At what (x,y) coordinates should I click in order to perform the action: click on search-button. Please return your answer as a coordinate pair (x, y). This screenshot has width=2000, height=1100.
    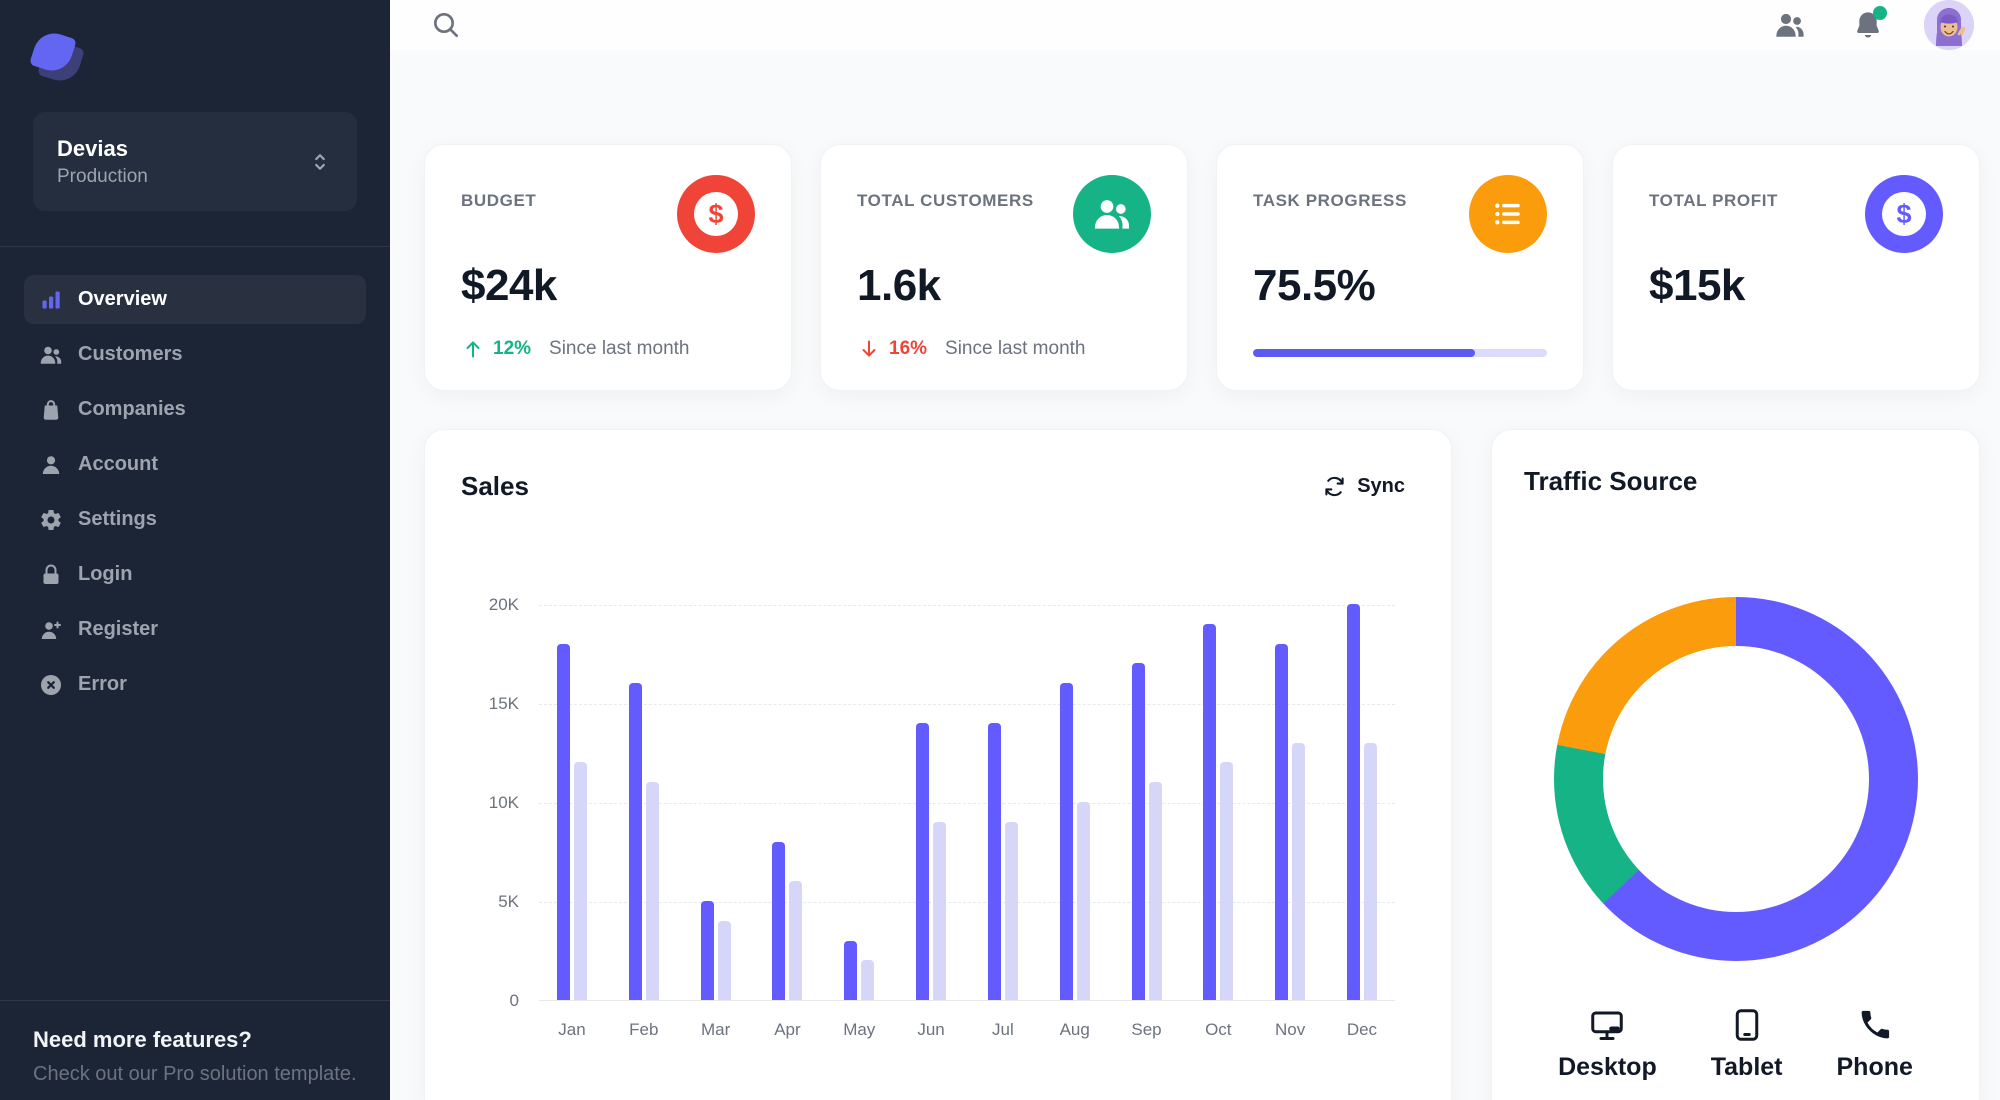
    Looking at the image, I should click on (446, 25).